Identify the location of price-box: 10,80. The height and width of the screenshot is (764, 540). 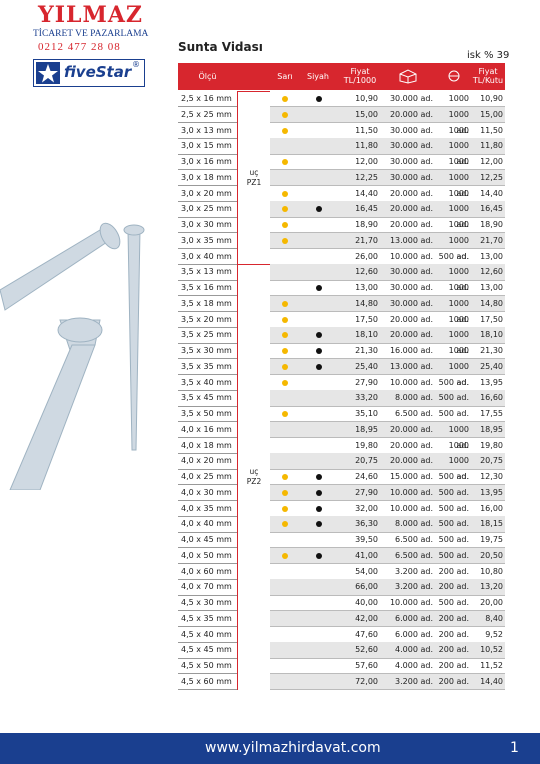
(491, 571).